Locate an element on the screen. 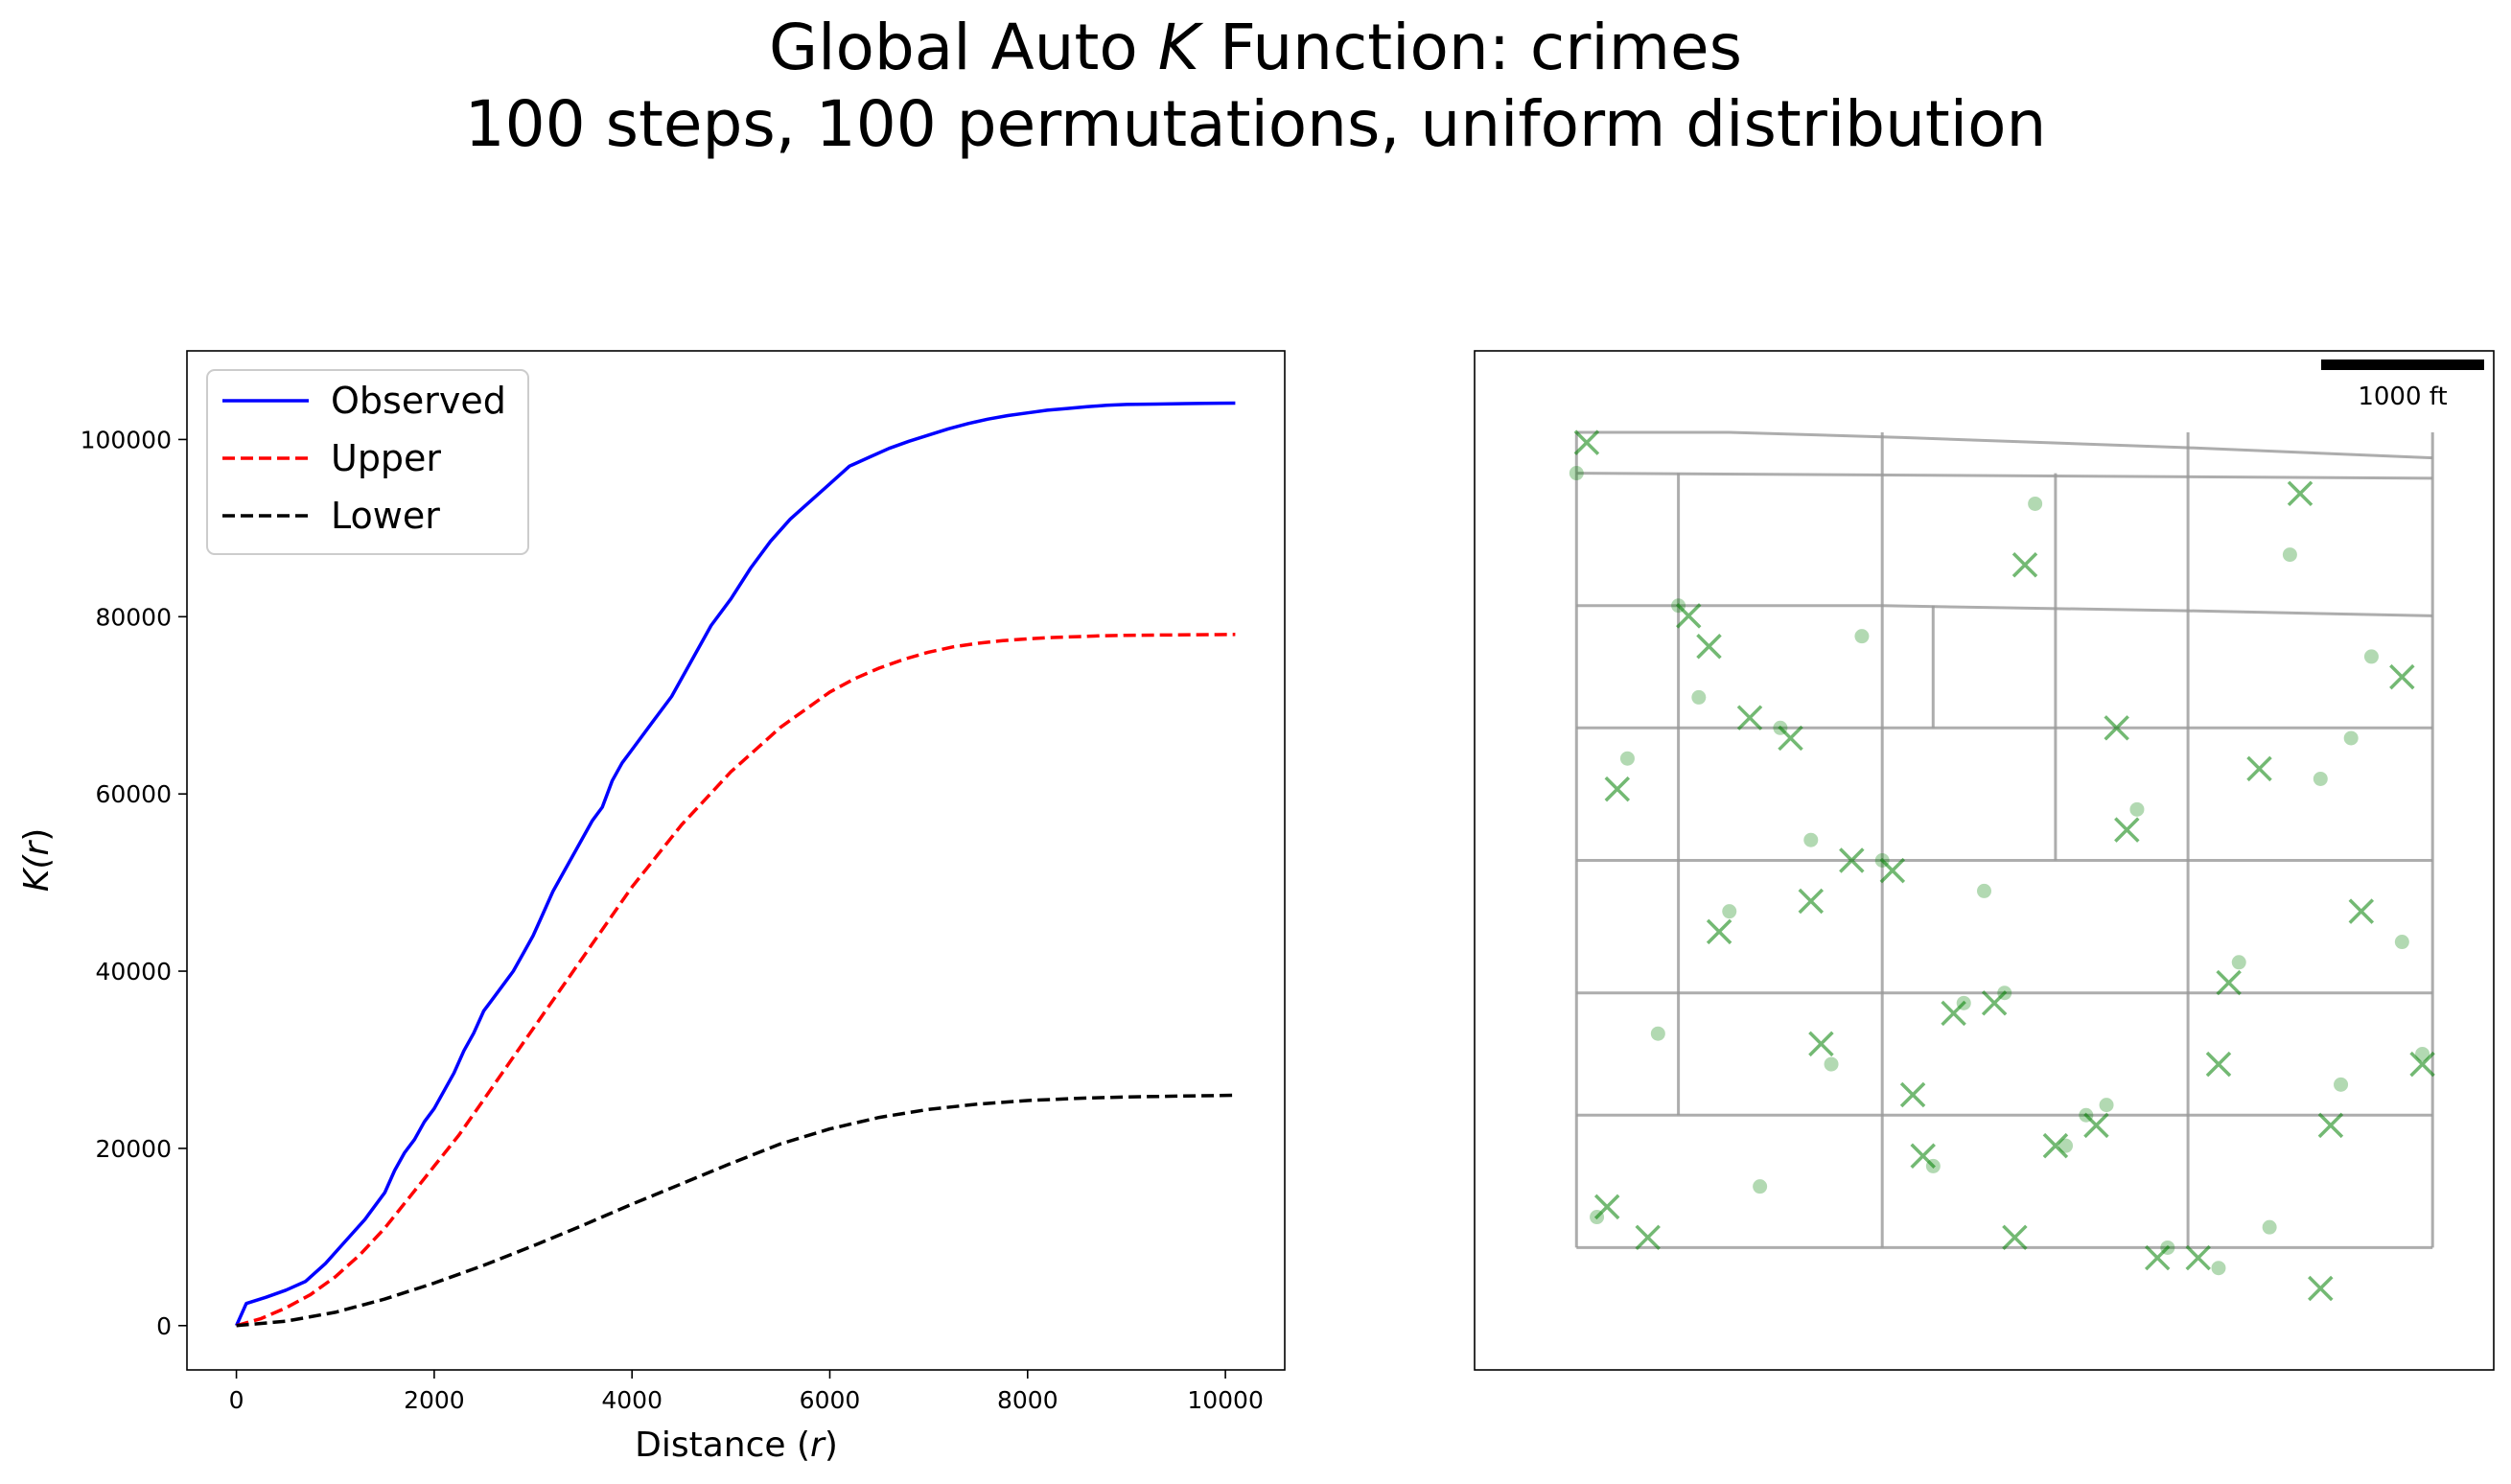 The height and width of the screenshot is (1484, 2511). y-tick-label: 60000 is located at coordinates (133, 794).